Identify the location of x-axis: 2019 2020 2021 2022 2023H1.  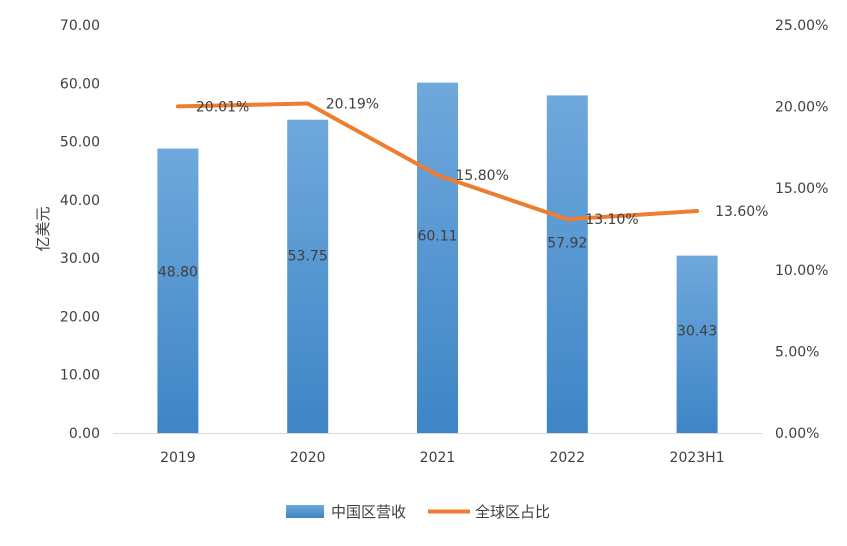
(437, 450).